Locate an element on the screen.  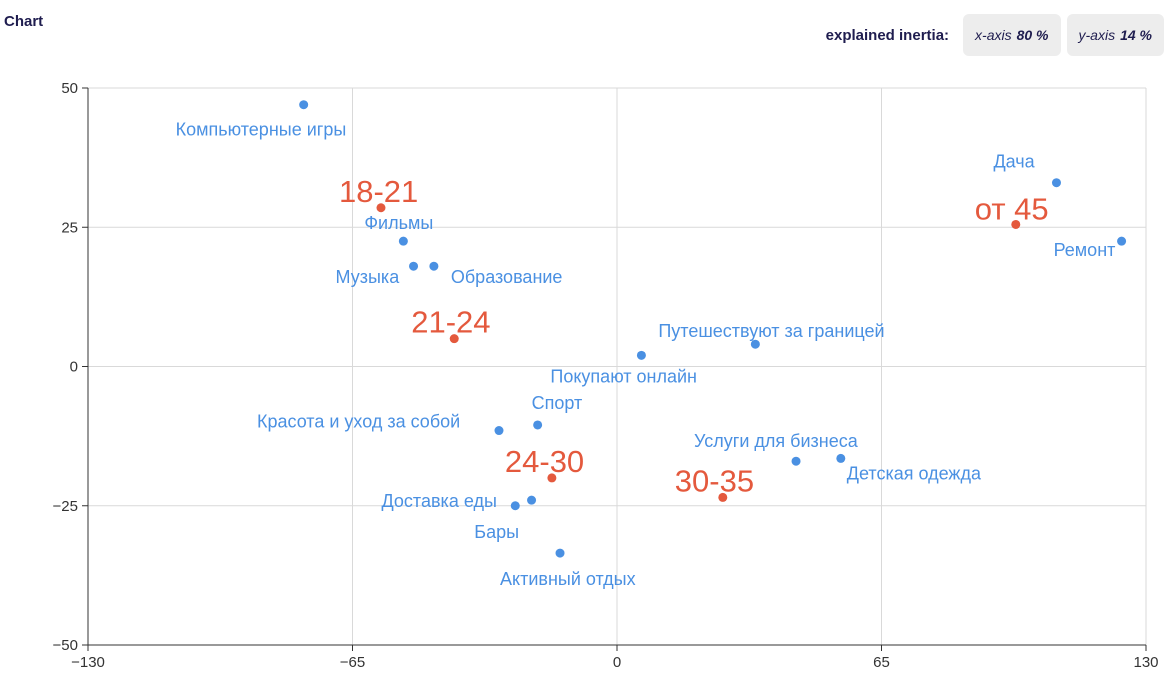
group-point-label: 21-24 is located at coordinates (450, 322).